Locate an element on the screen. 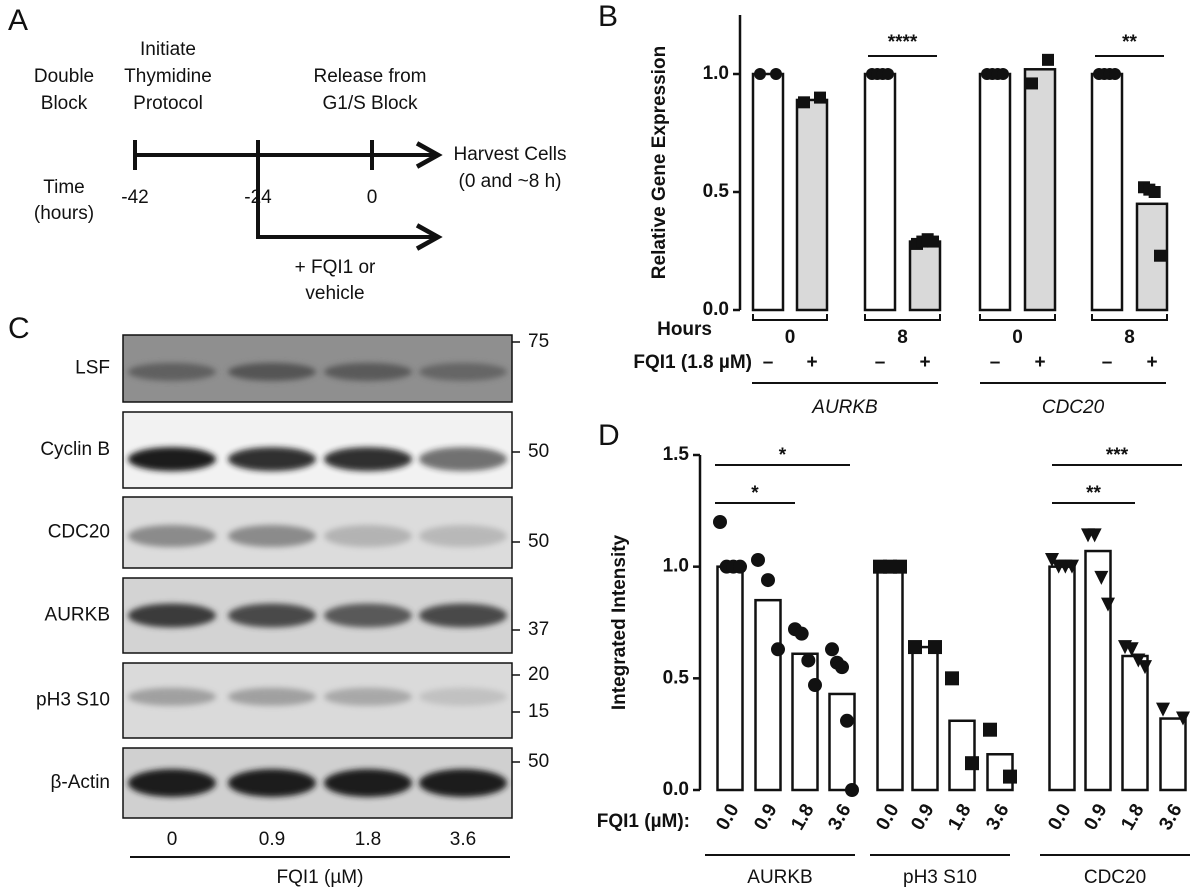  group-label: pH3 S10 is located at coordinates (940, 877).